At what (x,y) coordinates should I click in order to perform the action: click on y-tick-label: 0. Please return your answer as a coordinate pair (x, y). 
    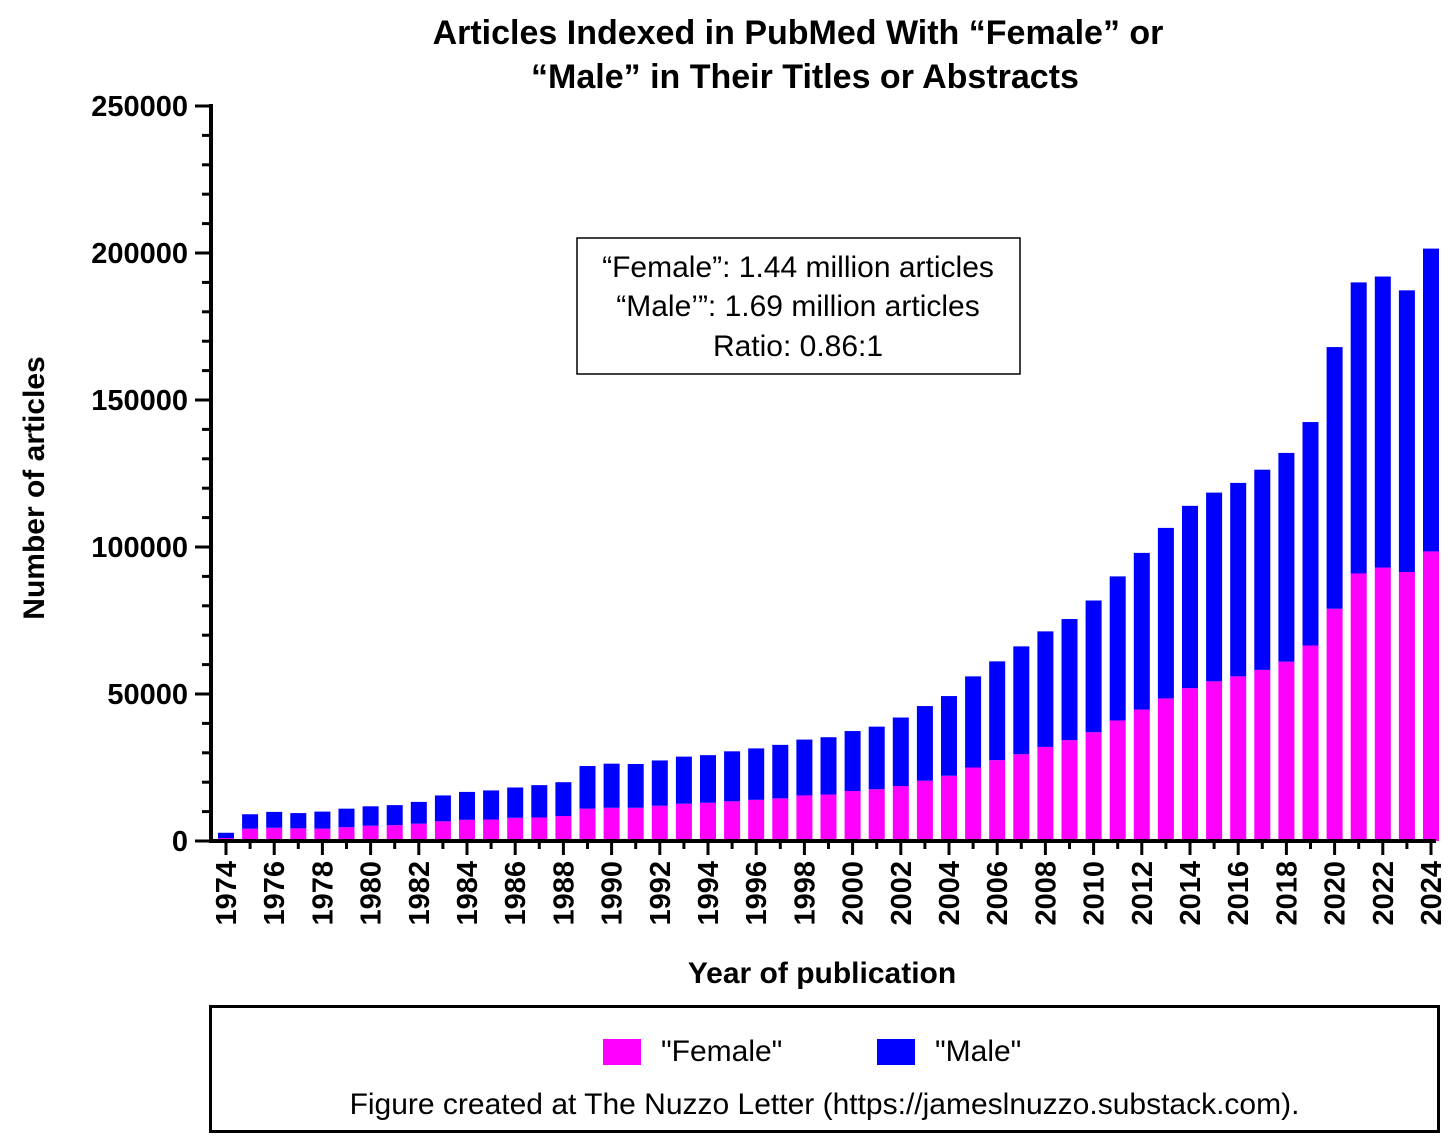
    Looking at the image, I should click on (180, 842).